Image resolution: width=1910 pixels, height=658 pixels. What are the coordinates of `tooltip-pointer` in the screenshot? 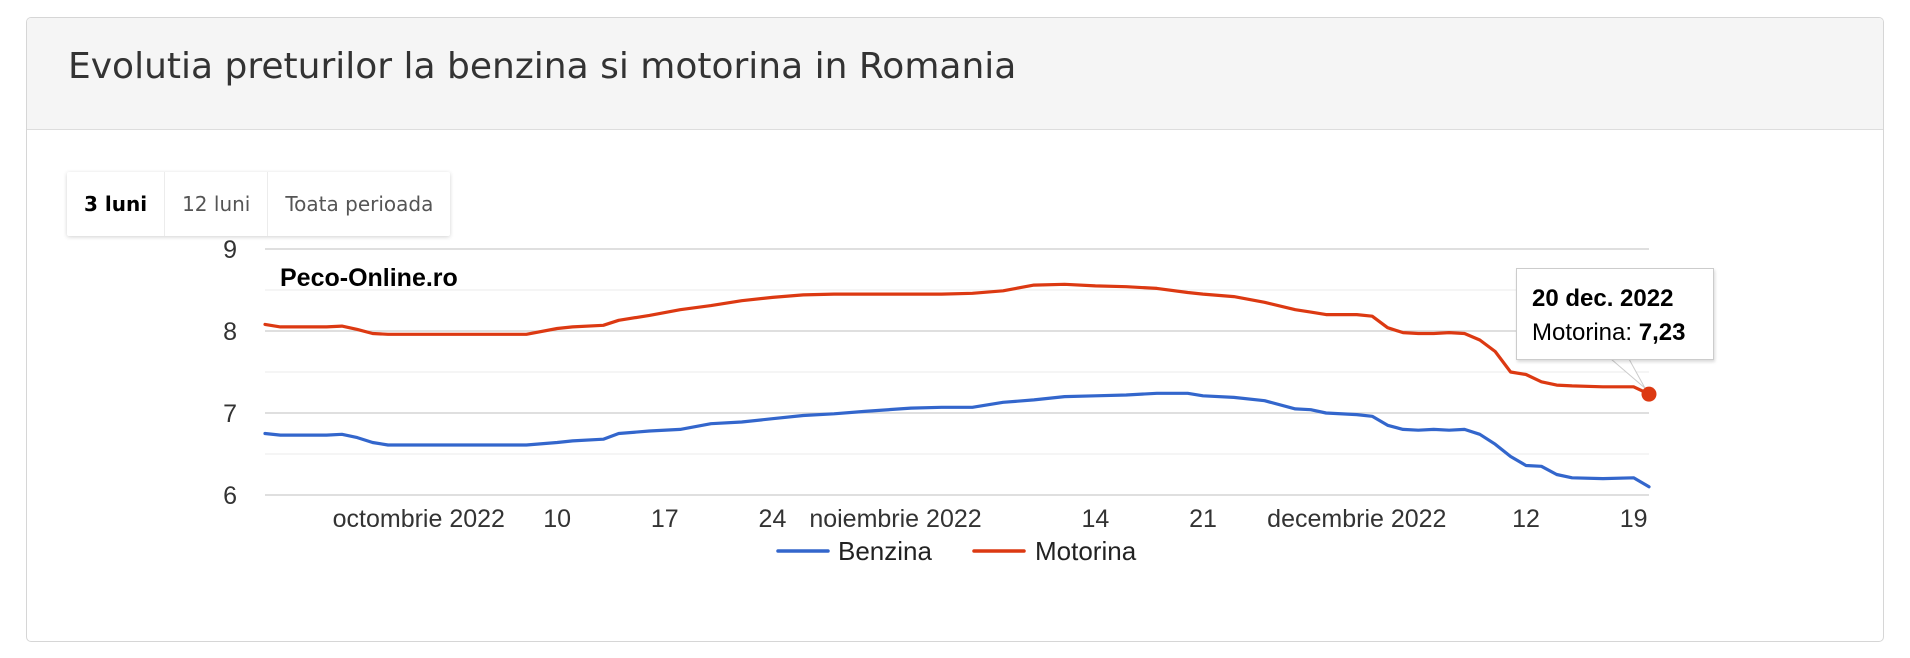 It's located at (1627, 373).